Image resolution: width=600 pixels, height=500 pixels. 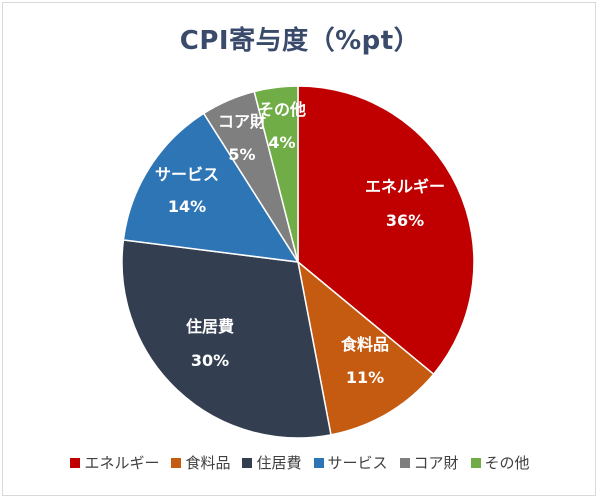 I want to click on legend-item: 住居費, so click(x=272, y=462).